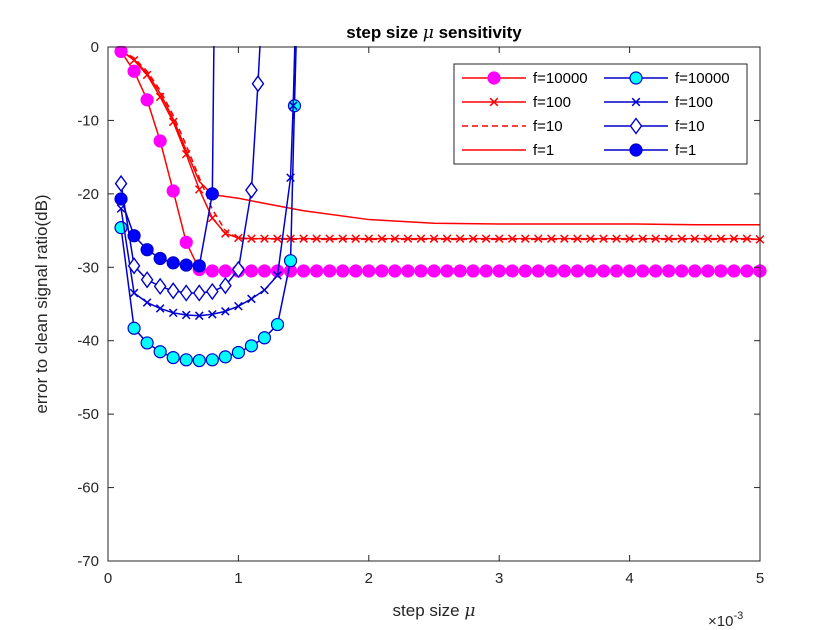 The height and width of the screenshot is (630, 840). Describe the element at coordinates (41, 303) in the screenshot. I see `y-axis-label: error to clean signal ratio(dB)` at that location.